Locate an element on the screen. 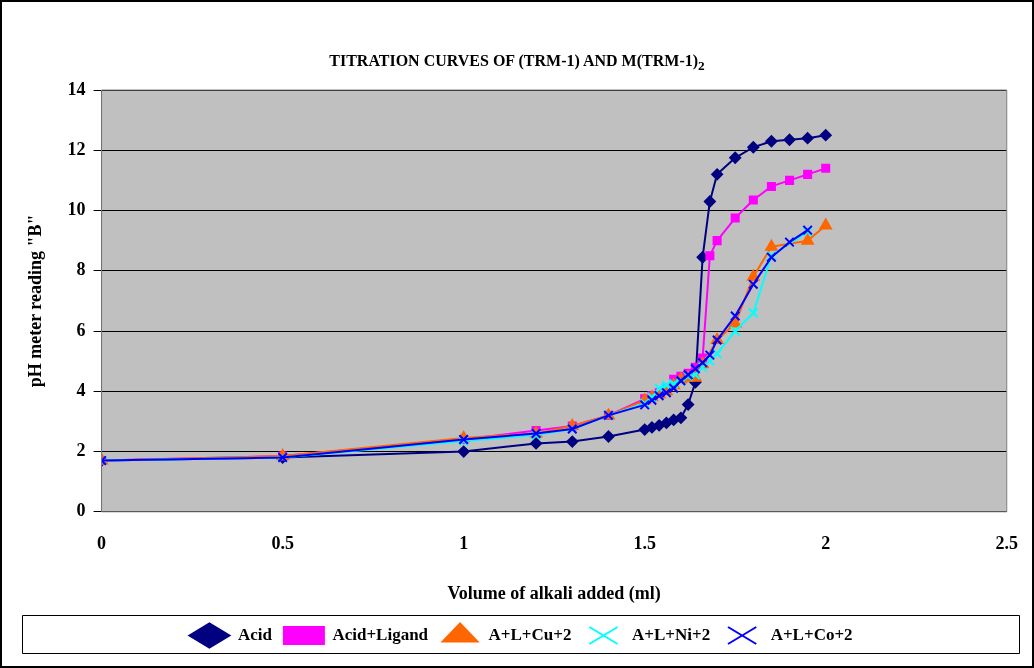 The image size is (1034, 668). y-tick-label: 12 is located at coordinates (76, 148).